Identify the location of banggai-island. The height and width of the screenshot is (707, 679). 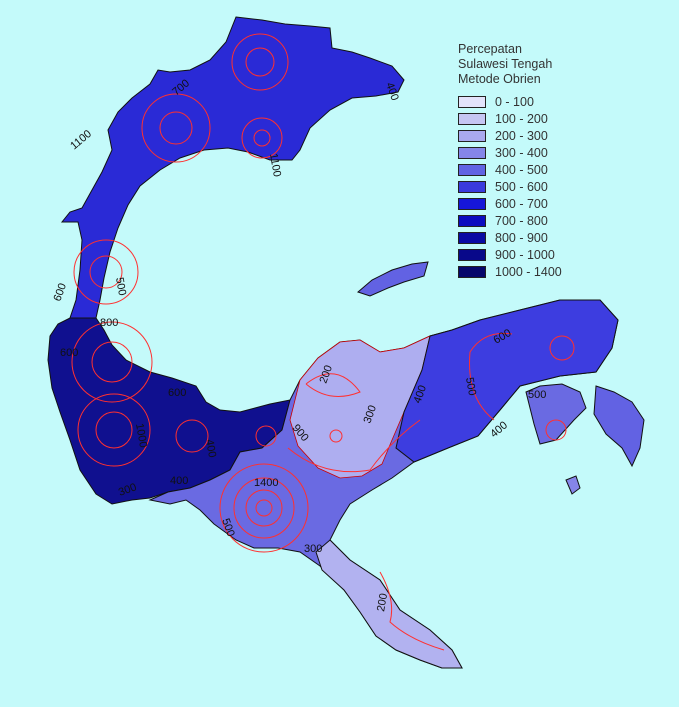
(556, 414).